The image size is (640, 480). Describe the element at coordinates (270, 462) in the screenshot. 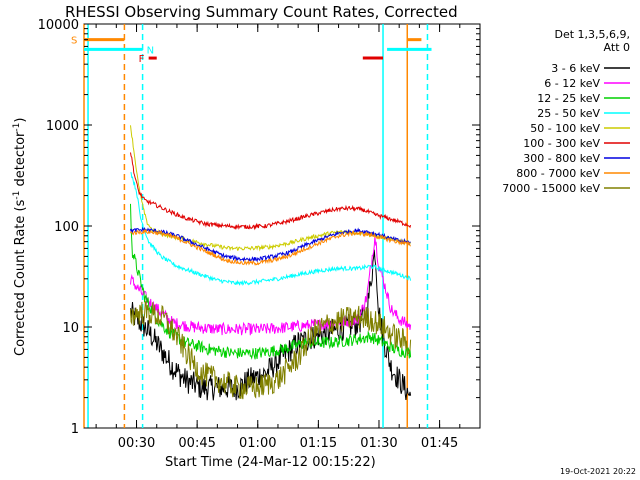

I see `x-axis-label: Start Time (24-Mar-12 00:15:22)` at that location.